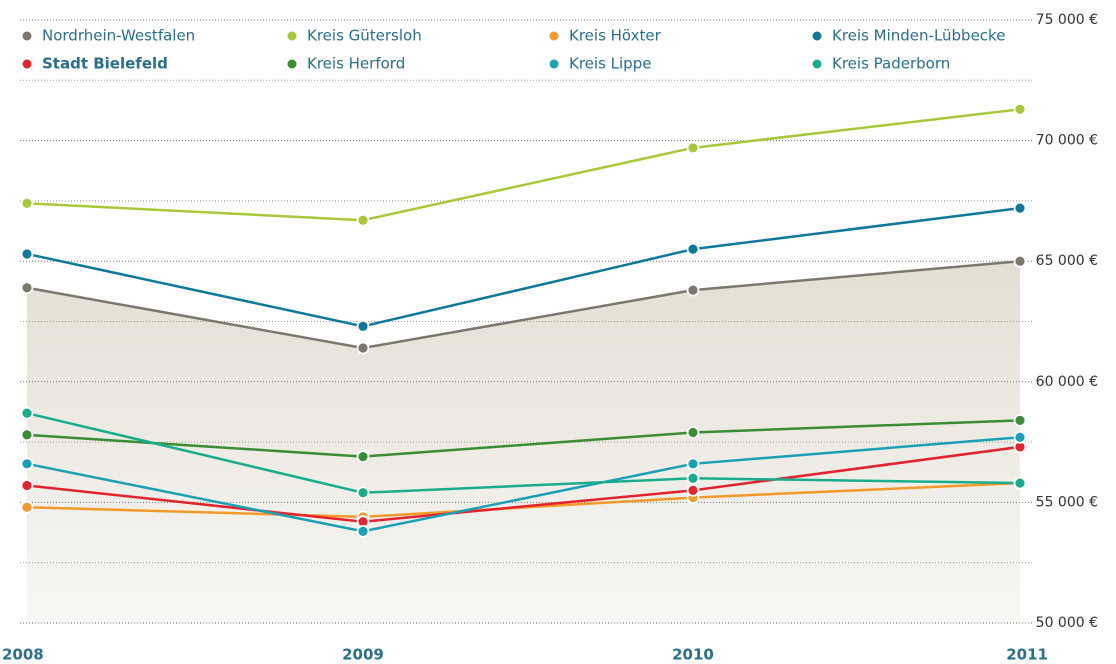 The width and height of the screenshot is (1116, 664). I want to click on y-tick-label: 50 000 €, so click(1067, 623).